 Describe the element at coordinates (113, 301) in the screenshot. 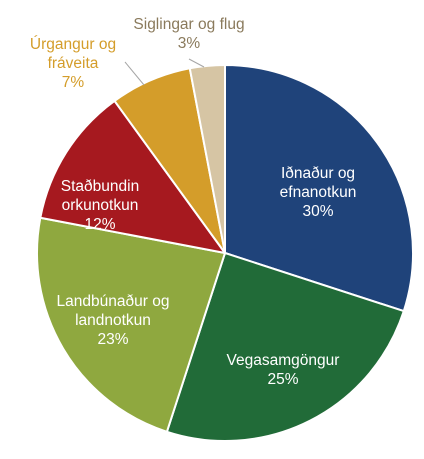

I see `pie-category-label-2: Landbúnaður og` at that location.